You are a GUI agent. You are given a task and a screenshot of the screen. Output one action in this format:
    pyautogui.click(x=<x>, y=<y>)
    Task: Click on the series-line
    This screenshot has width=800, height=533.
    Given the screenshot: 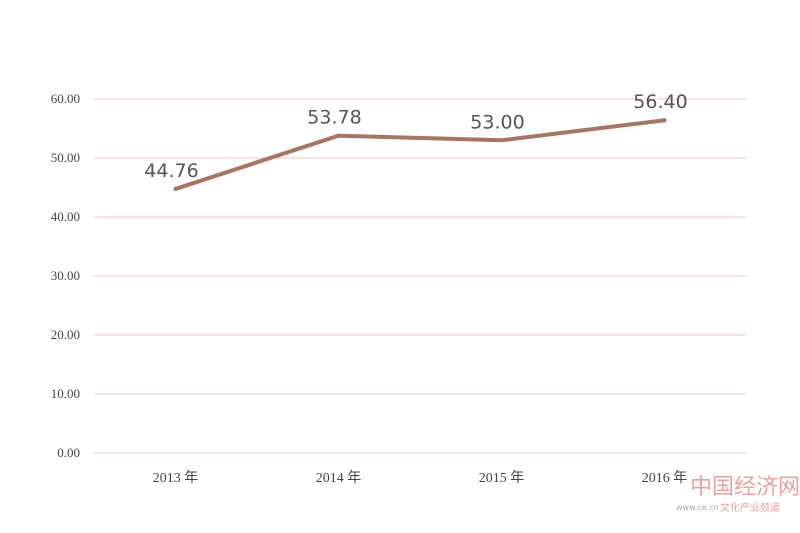 What is the action you would take?
    pyautogui.click(x=420, y=154)
    